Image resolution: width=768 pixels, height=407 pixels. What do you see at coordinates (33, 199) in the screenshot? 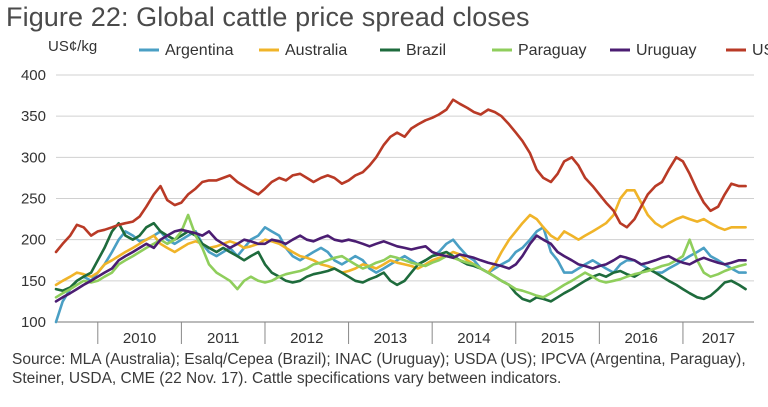
I see `y-tick-label: 250` at bounding box center [33, 199].